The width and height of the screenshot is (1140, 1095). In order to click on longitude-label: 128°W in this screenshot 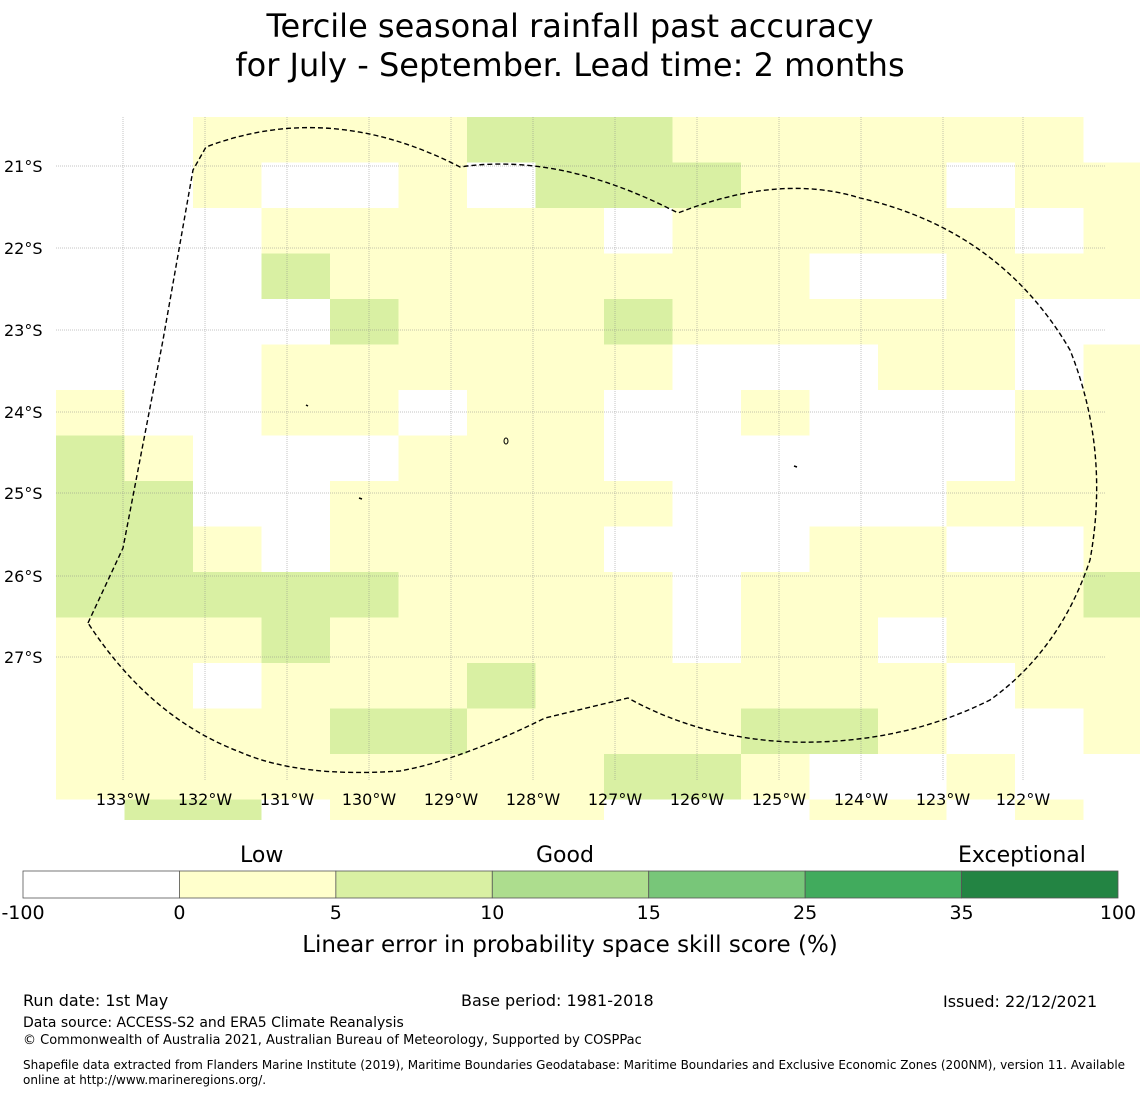, I will do `click(533, 799)`.